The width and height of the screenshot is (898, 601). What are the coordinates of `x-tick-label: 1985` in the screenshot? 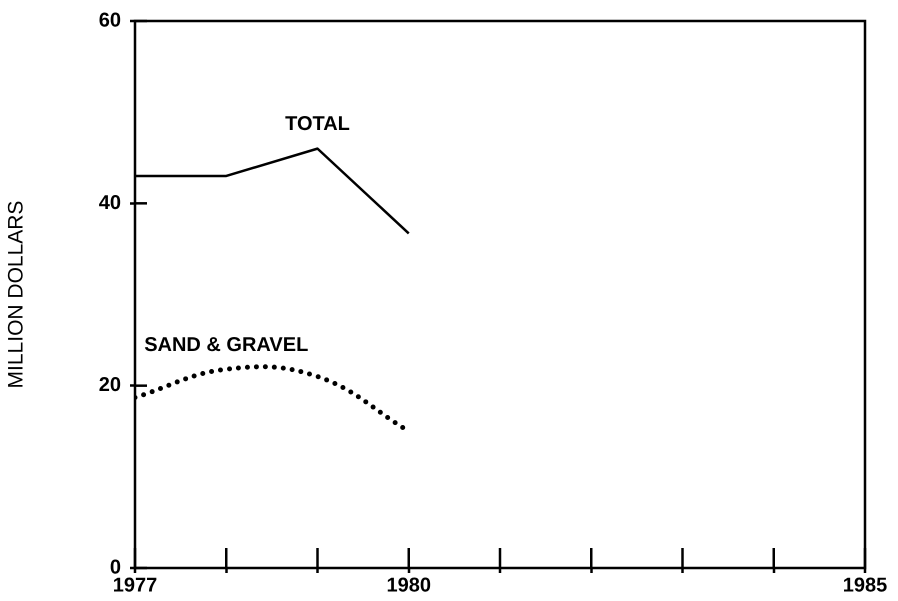 It's located at (865, 585).